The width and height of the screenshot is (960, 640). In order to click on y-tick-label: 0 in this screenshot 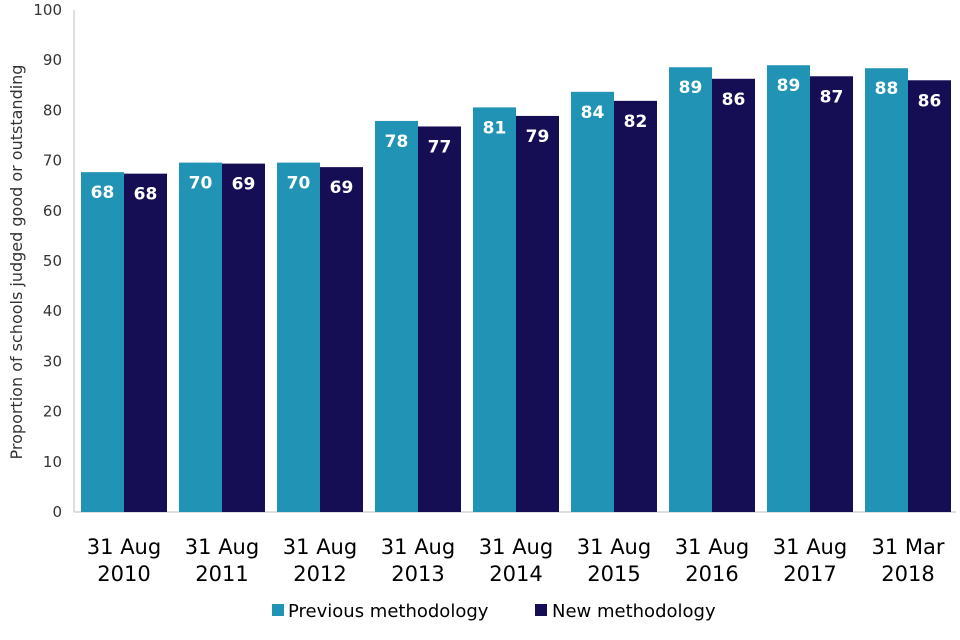, I will do `click(57, 512)`.